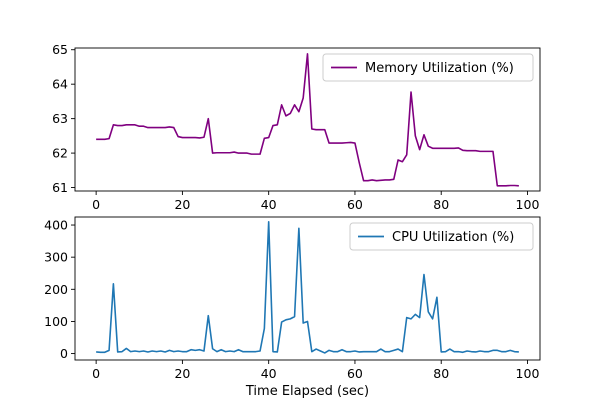 The width and height of the screenshot is (600, 404). I want to click on cpu-x-tick-label: 80, so click(441, 373).